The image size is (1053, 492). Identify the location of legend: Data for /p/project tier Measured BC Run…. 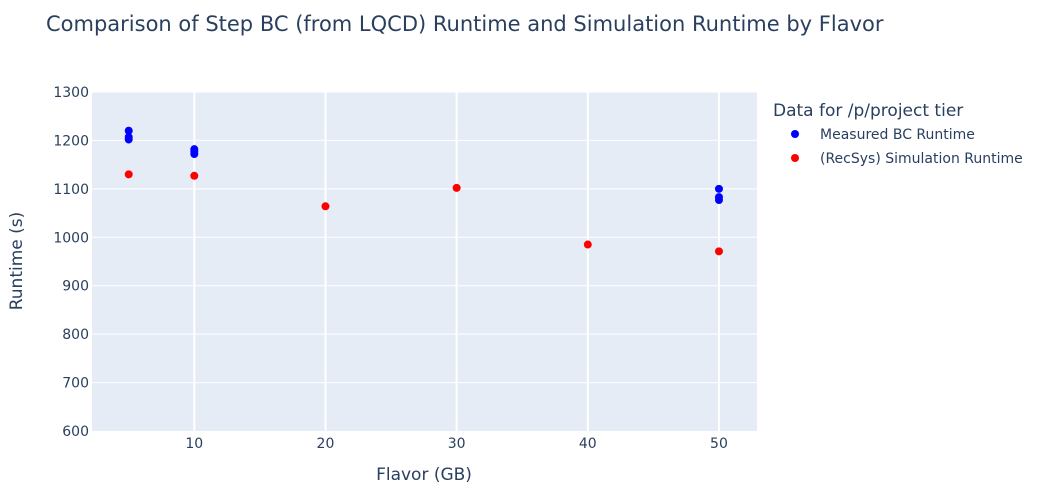
(898, 134).